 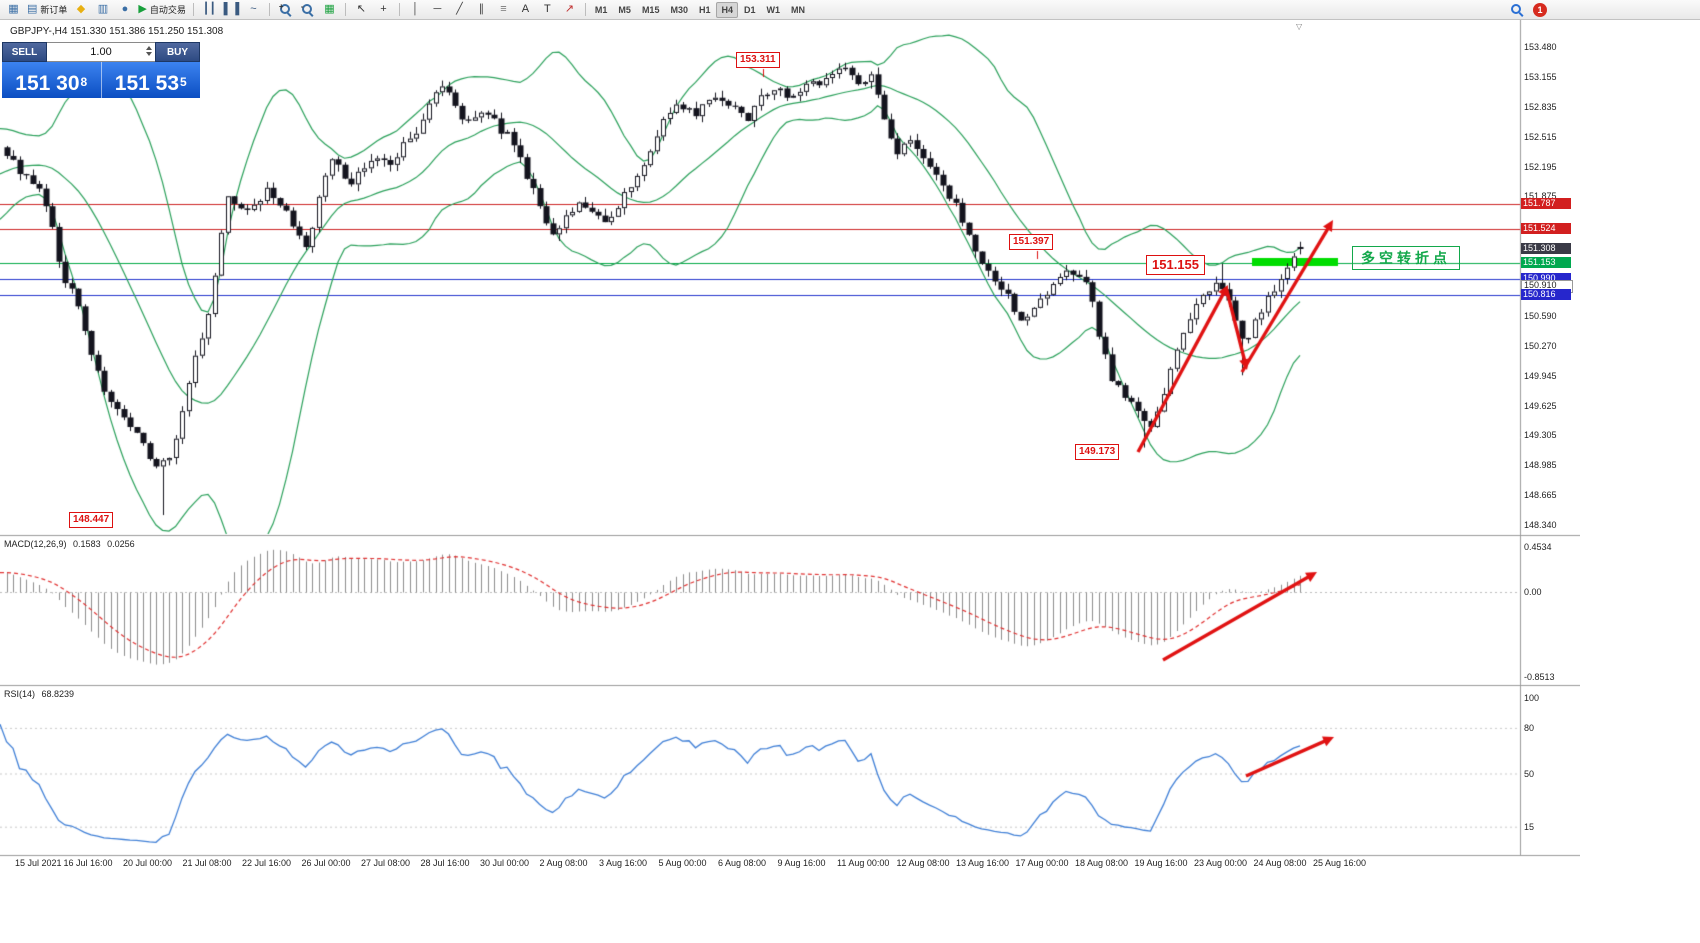 What do you see at coordinates (1540, 47) in the screenshot?
I see `price-tick-label: 153.480` at bounding box center [1540, 47].